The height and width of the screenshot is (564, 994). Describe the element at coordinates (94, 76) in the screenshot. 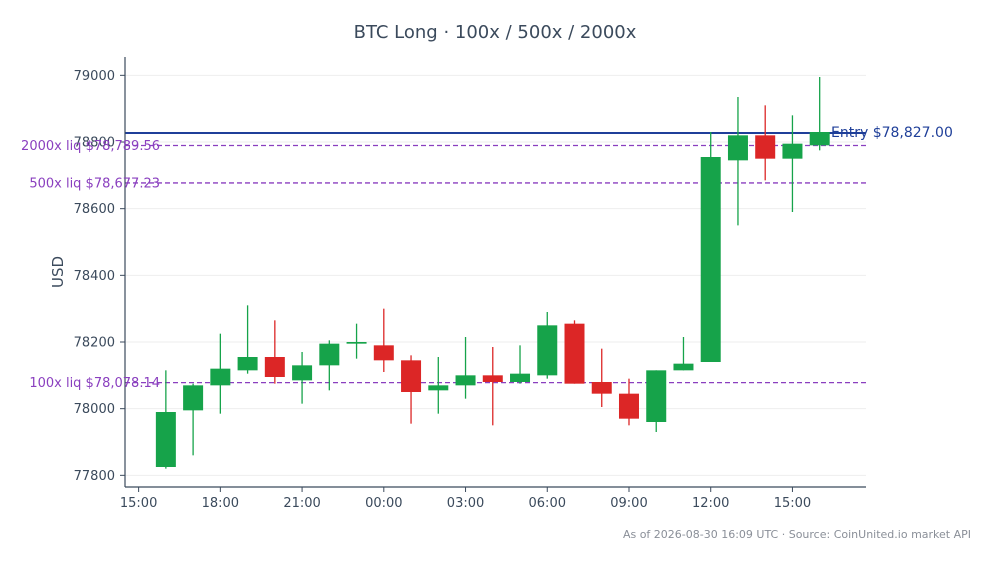

I see `y-tick-label: 79000` at that location.